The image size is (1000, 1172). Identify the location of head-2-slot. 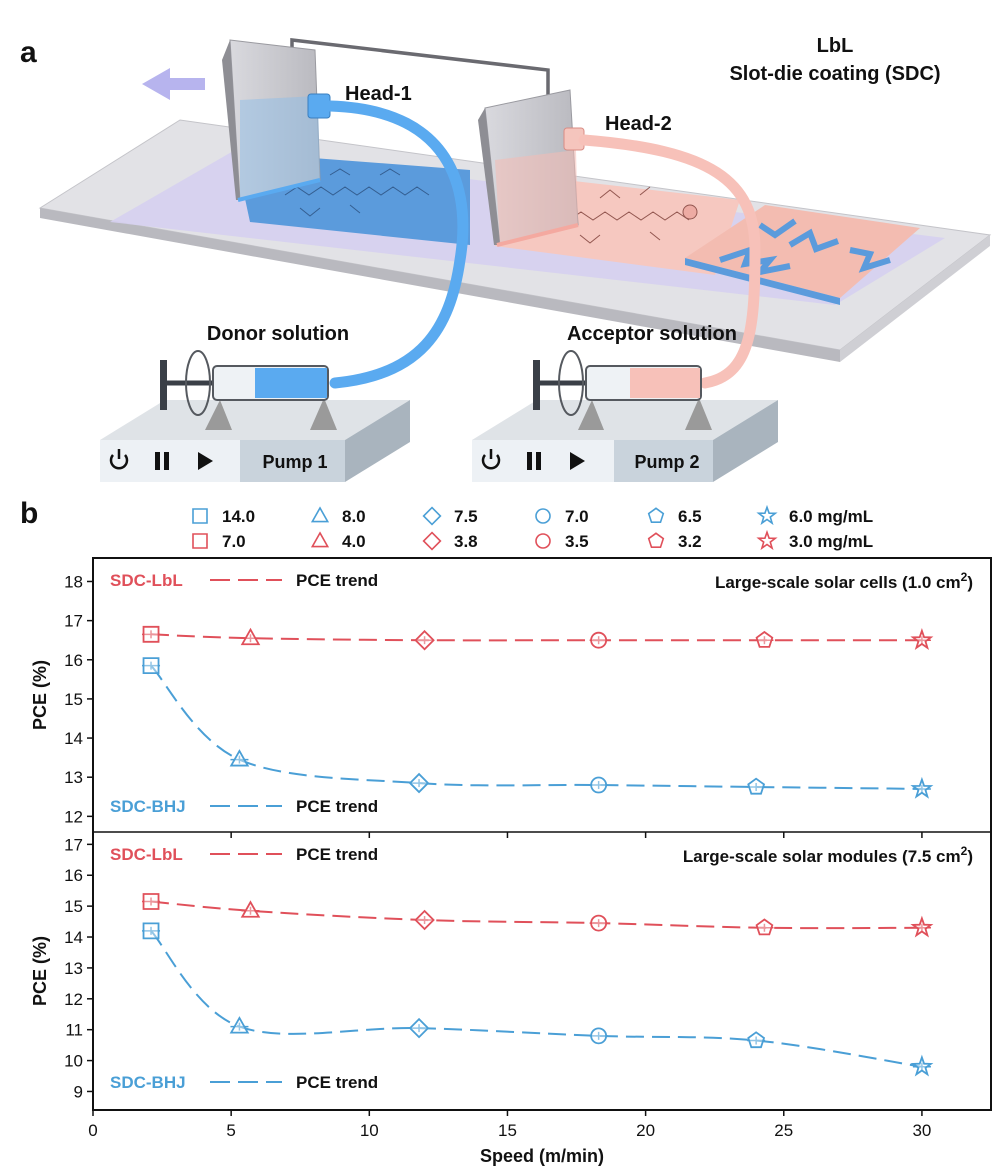
(536, 197).